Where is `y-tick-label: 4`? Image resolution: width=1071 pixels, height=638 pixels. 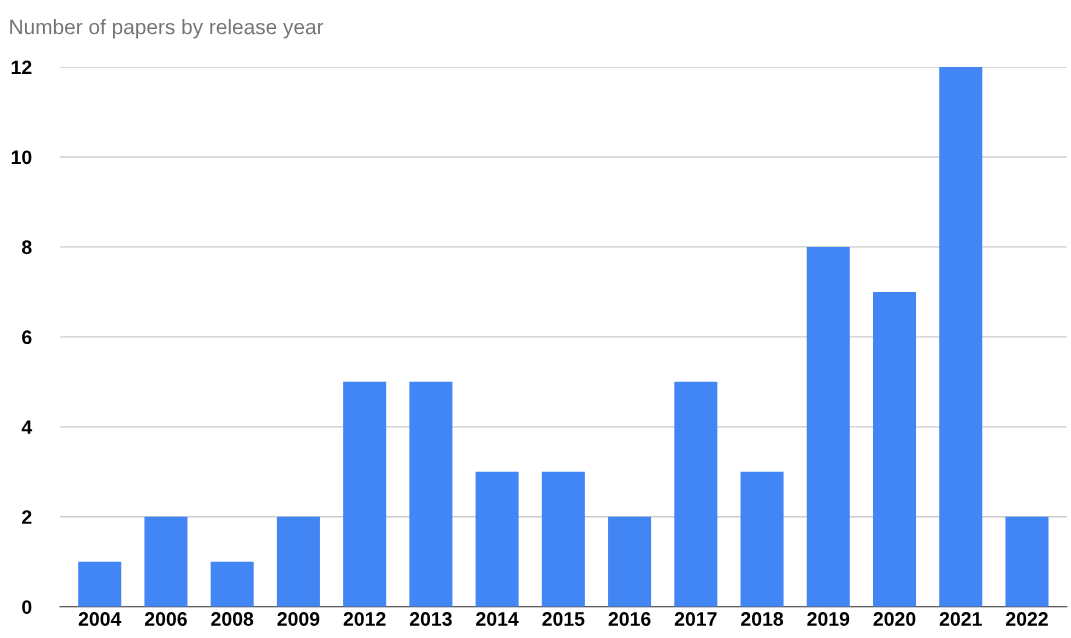
y-tick-label: 4 is located at coordinates (27, 427).